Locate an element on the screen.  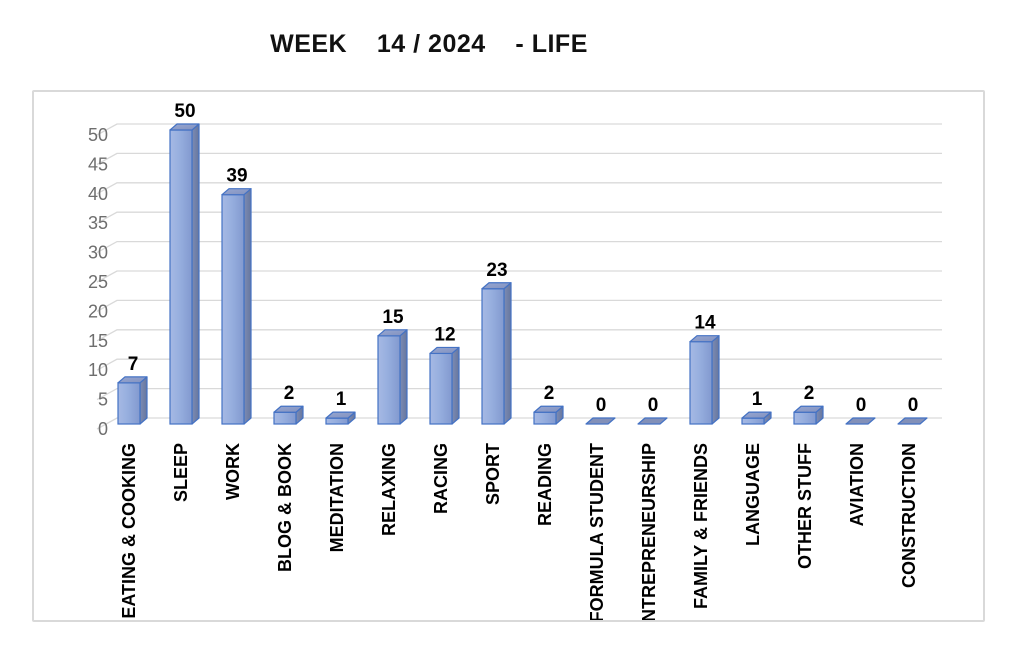
x-axis-label-racing: RACING is located at coordinates (441, 478).